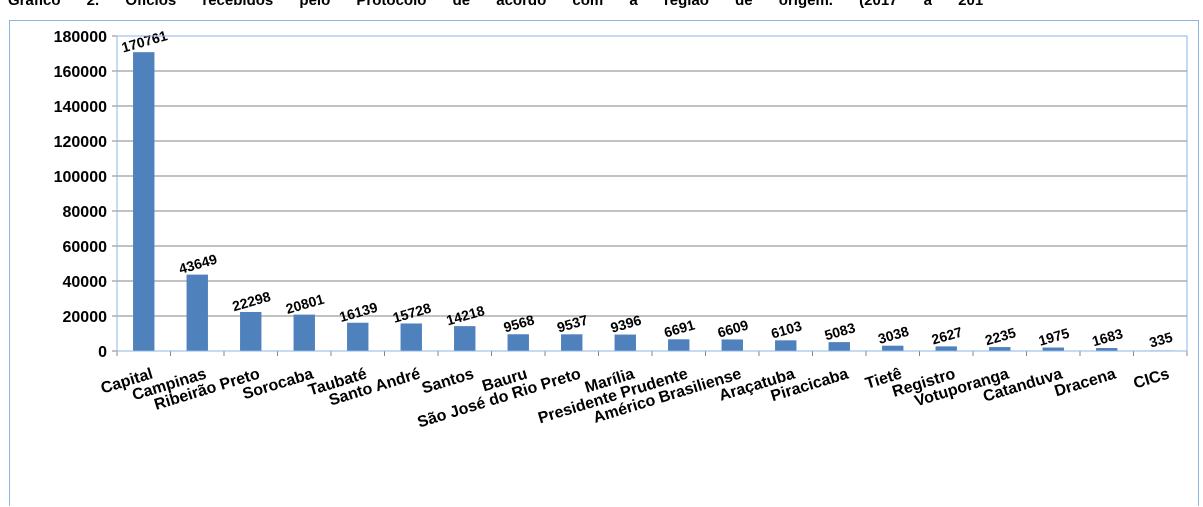 The width and height of the screenshot is (1203, 507). Describe the element at coordinates (85, 317) in the screenshot. I see `y-tick-label: 20000` at that location.